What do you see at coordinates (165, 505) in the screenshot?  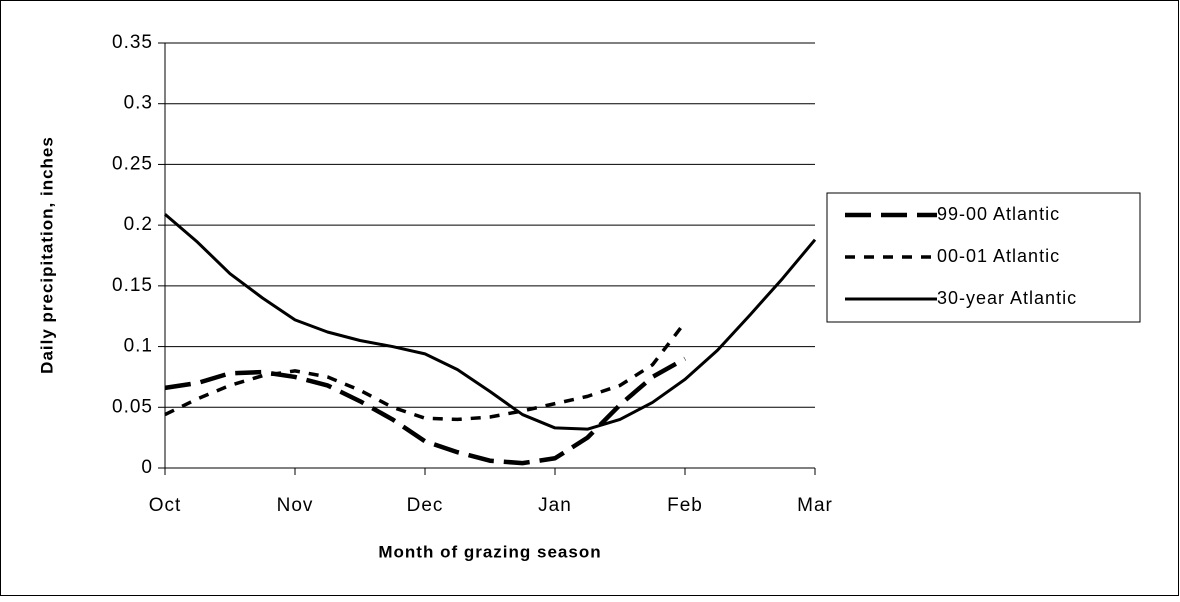 I see `x-tick-label: Oct` at bounding box center [165, 505].